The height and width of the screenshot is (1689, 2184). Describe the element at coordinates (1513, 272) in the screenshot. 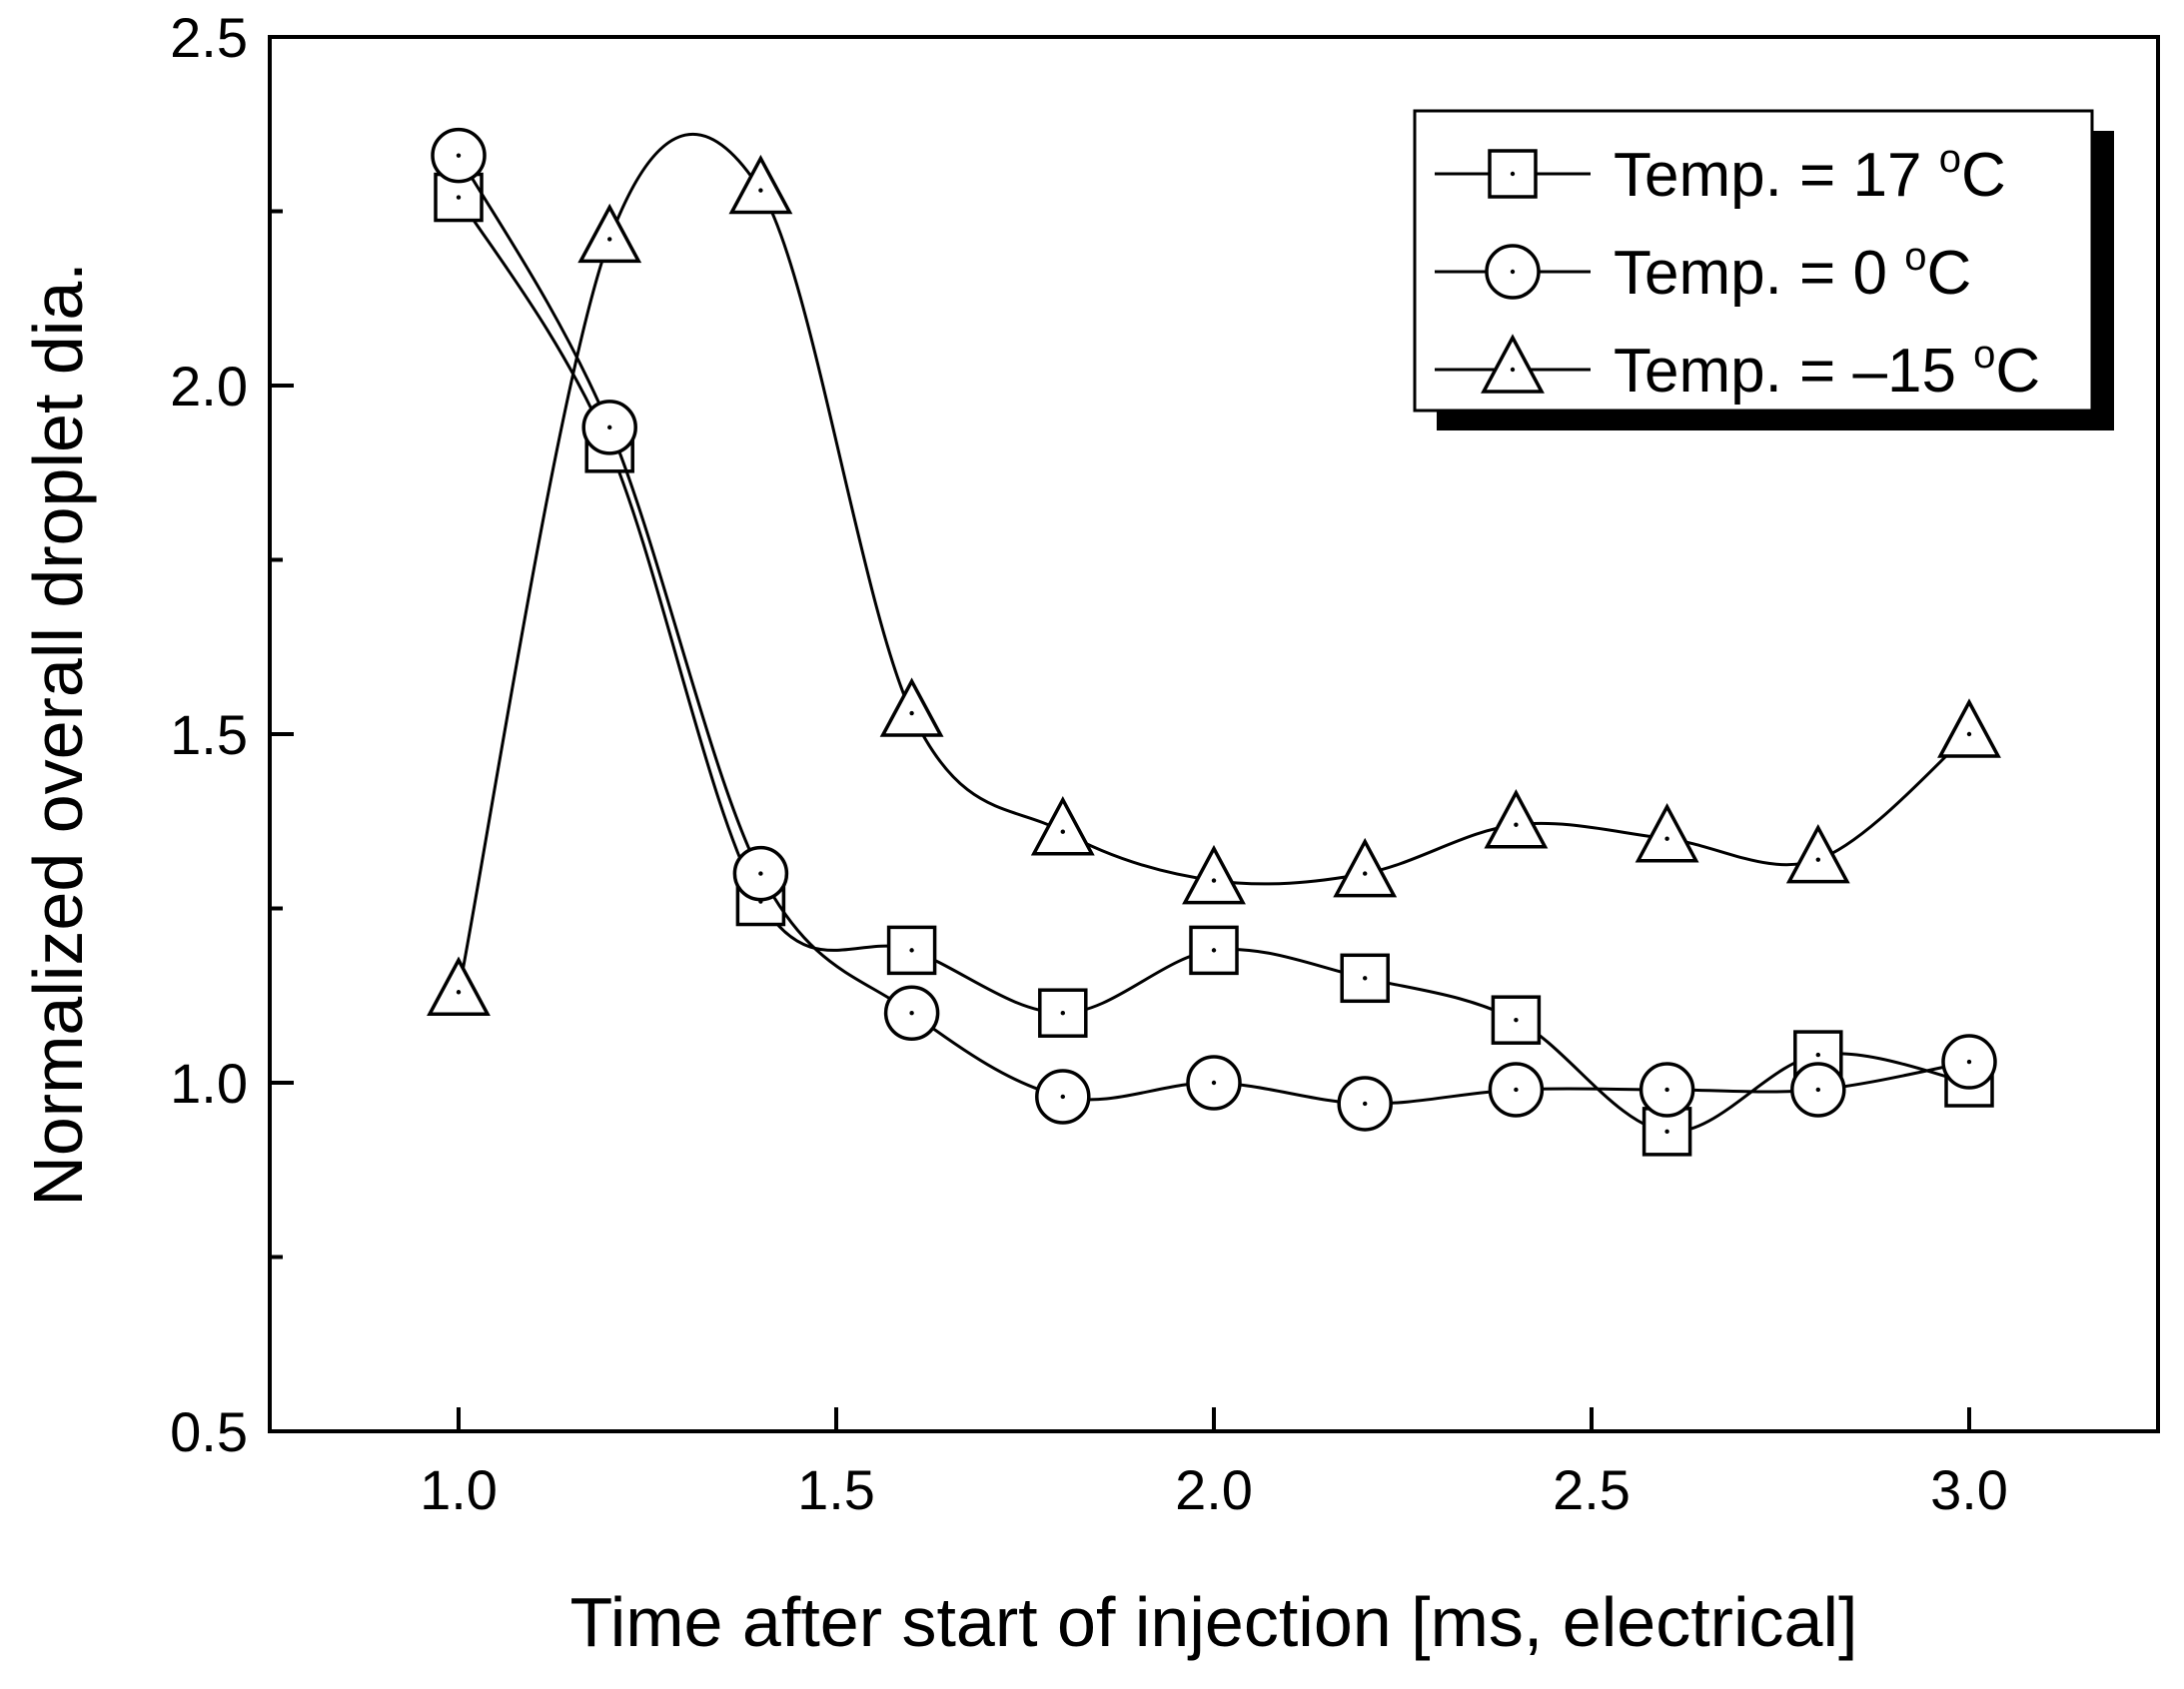

I see `legend-marker-circle-center-dot` at that location.